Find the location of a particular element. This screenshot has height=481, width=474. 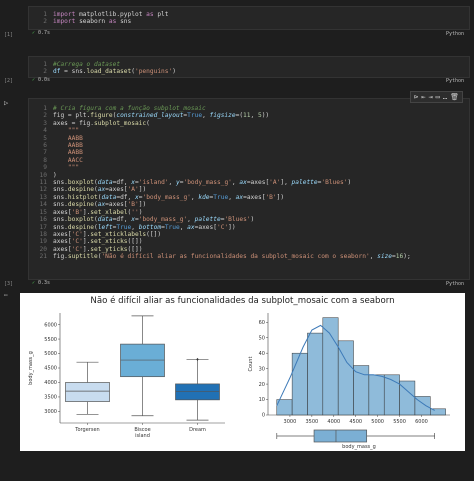

cell-3-exec-time: 0.3s is located at coordinates (44, 283).